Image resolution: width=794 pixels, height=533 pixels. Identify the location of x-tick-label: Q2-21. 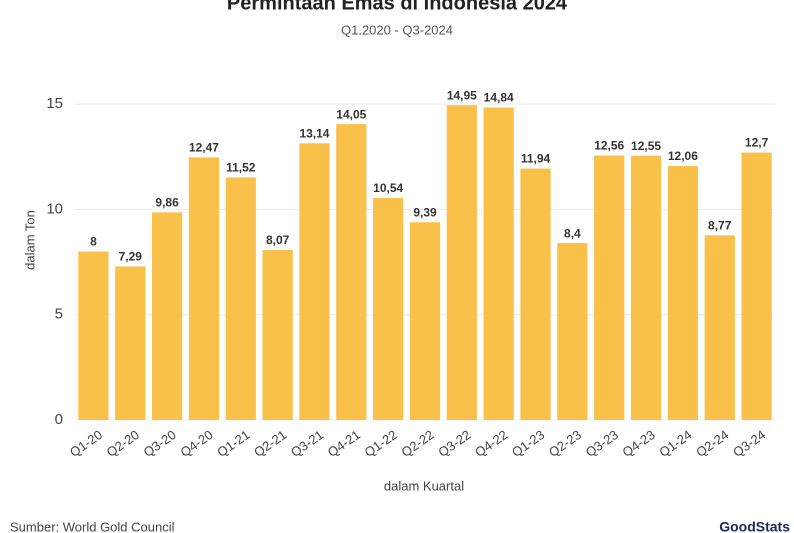
(270, 443).